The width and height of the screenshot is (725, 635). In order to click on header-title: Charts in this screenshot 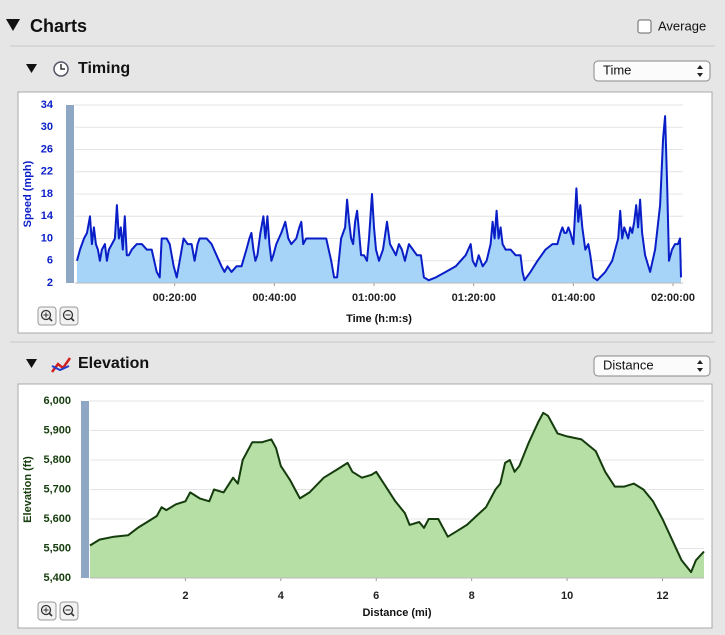, I will do `click(58, 26)`.